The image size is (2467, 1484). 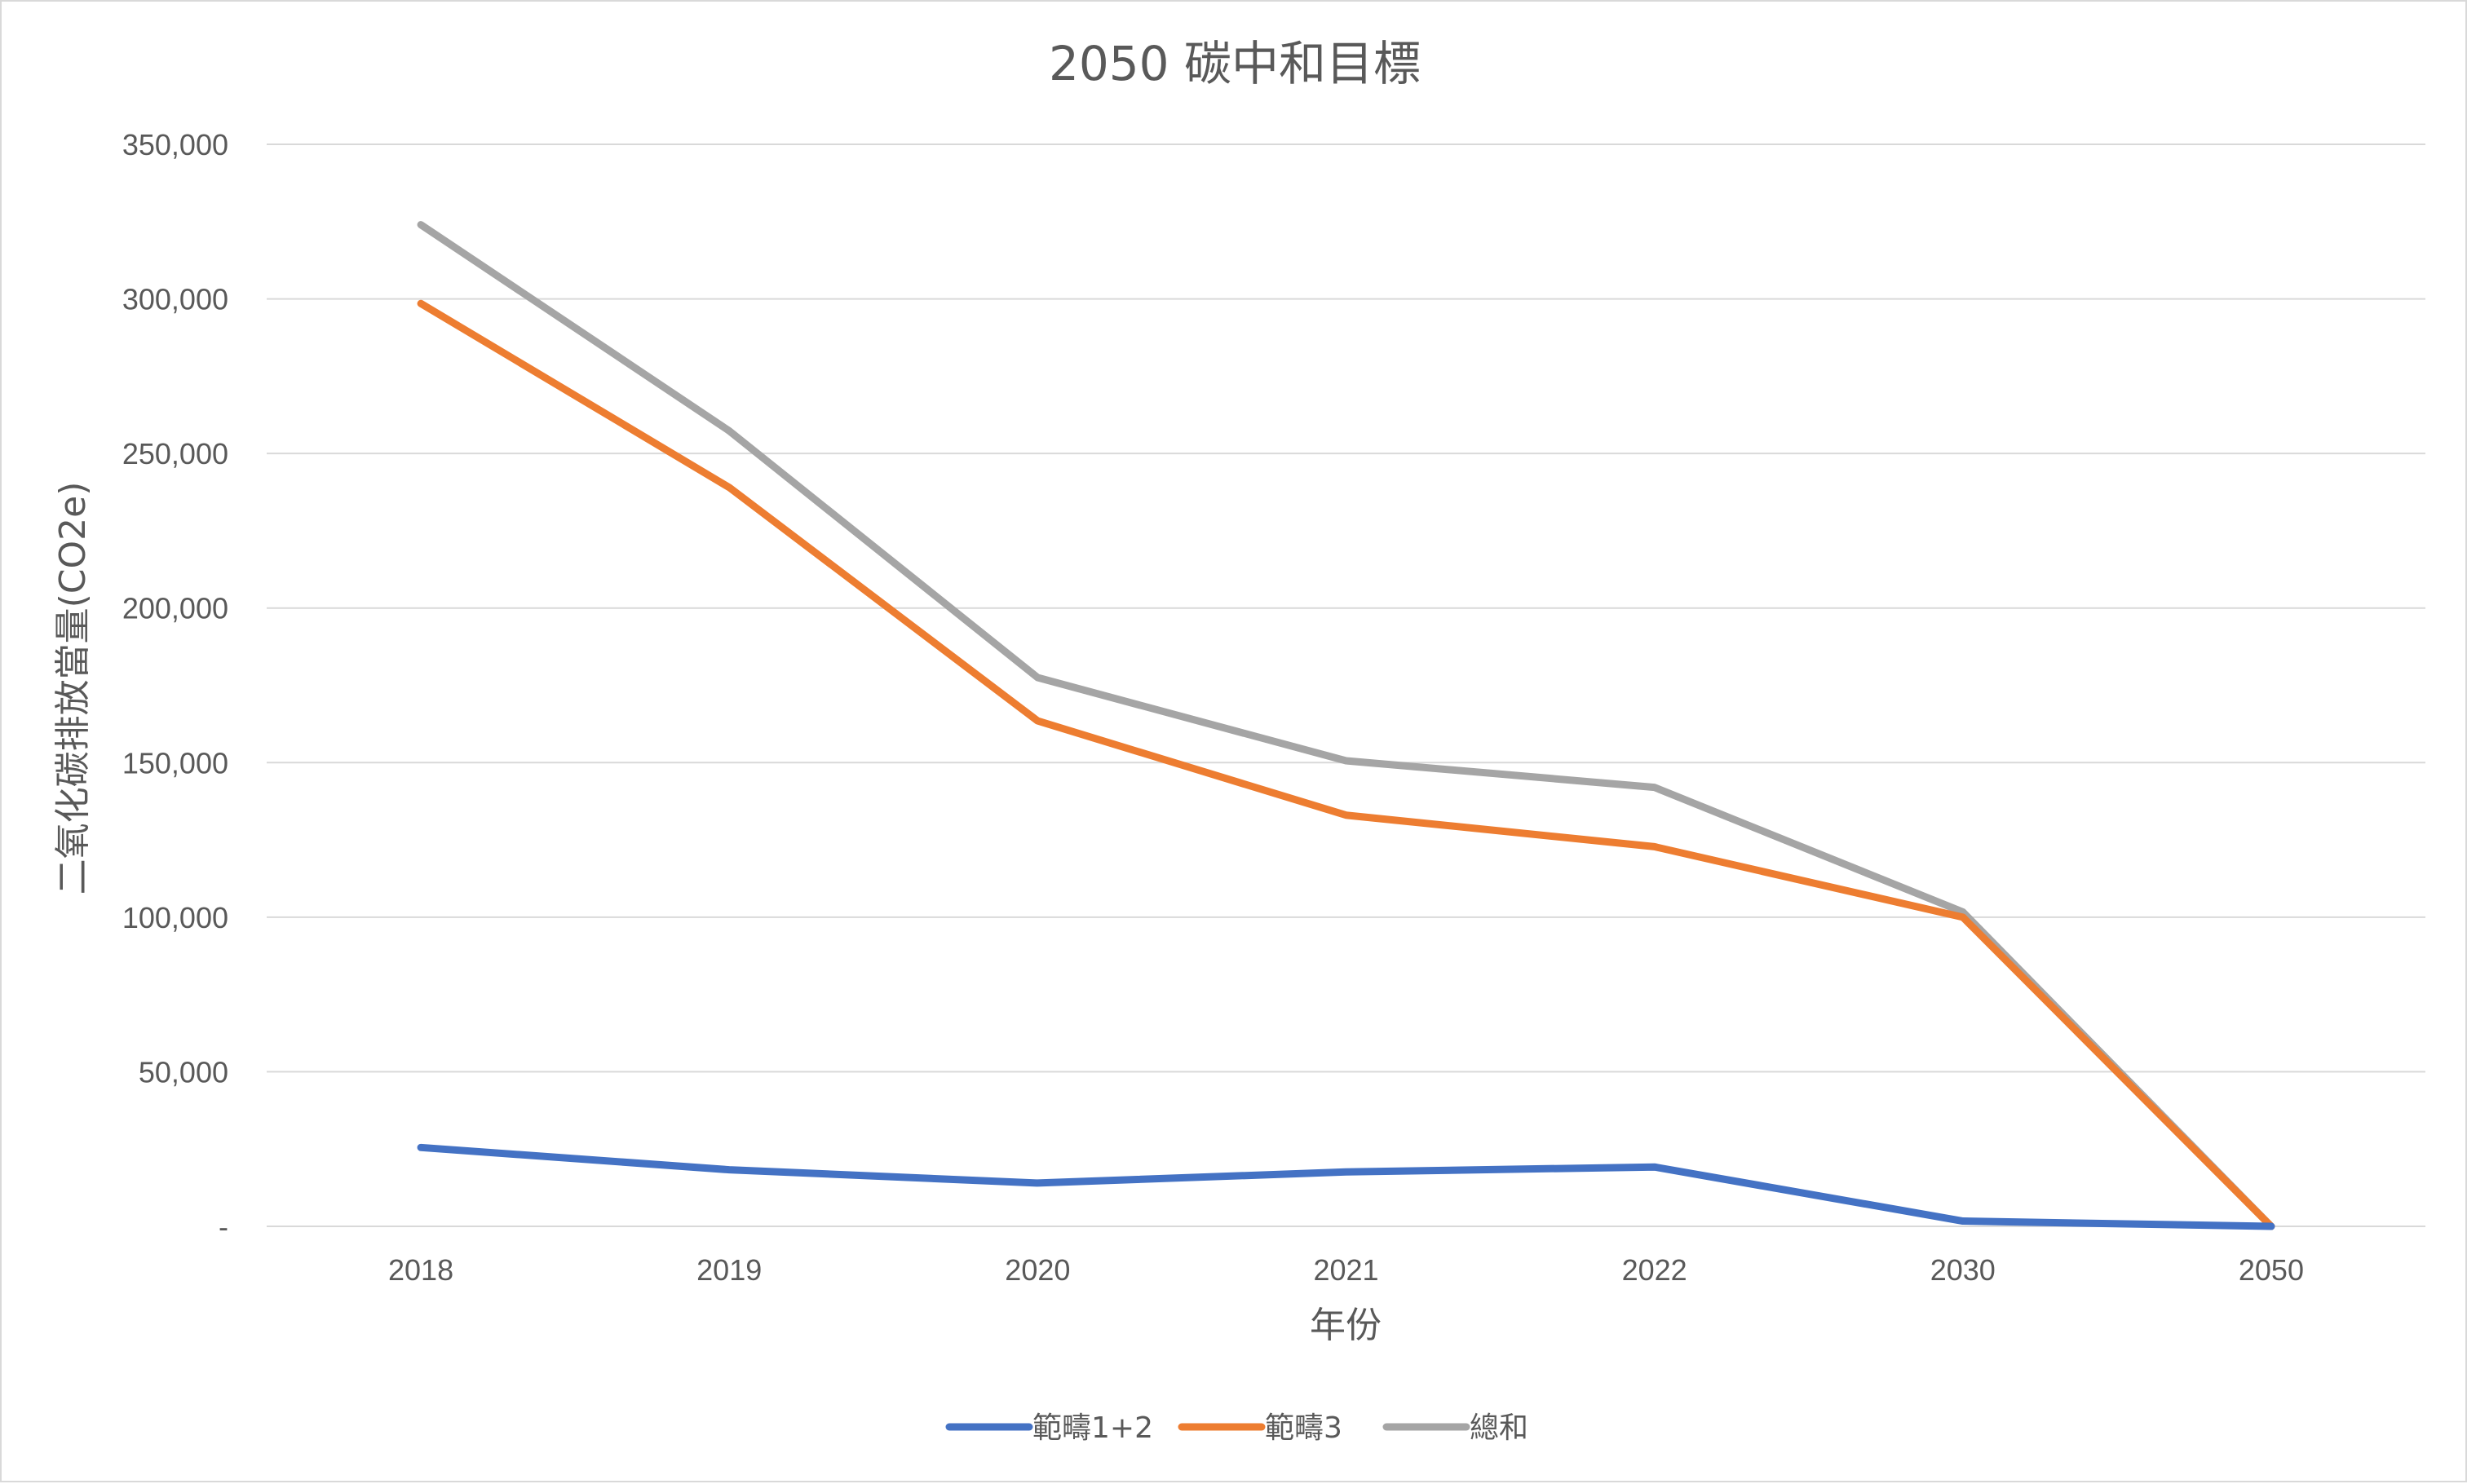 What do you see at coordinates (175, 144) in the screenshot?
I see `y-tick-label: 350,000` at bounding box center [175, 144].